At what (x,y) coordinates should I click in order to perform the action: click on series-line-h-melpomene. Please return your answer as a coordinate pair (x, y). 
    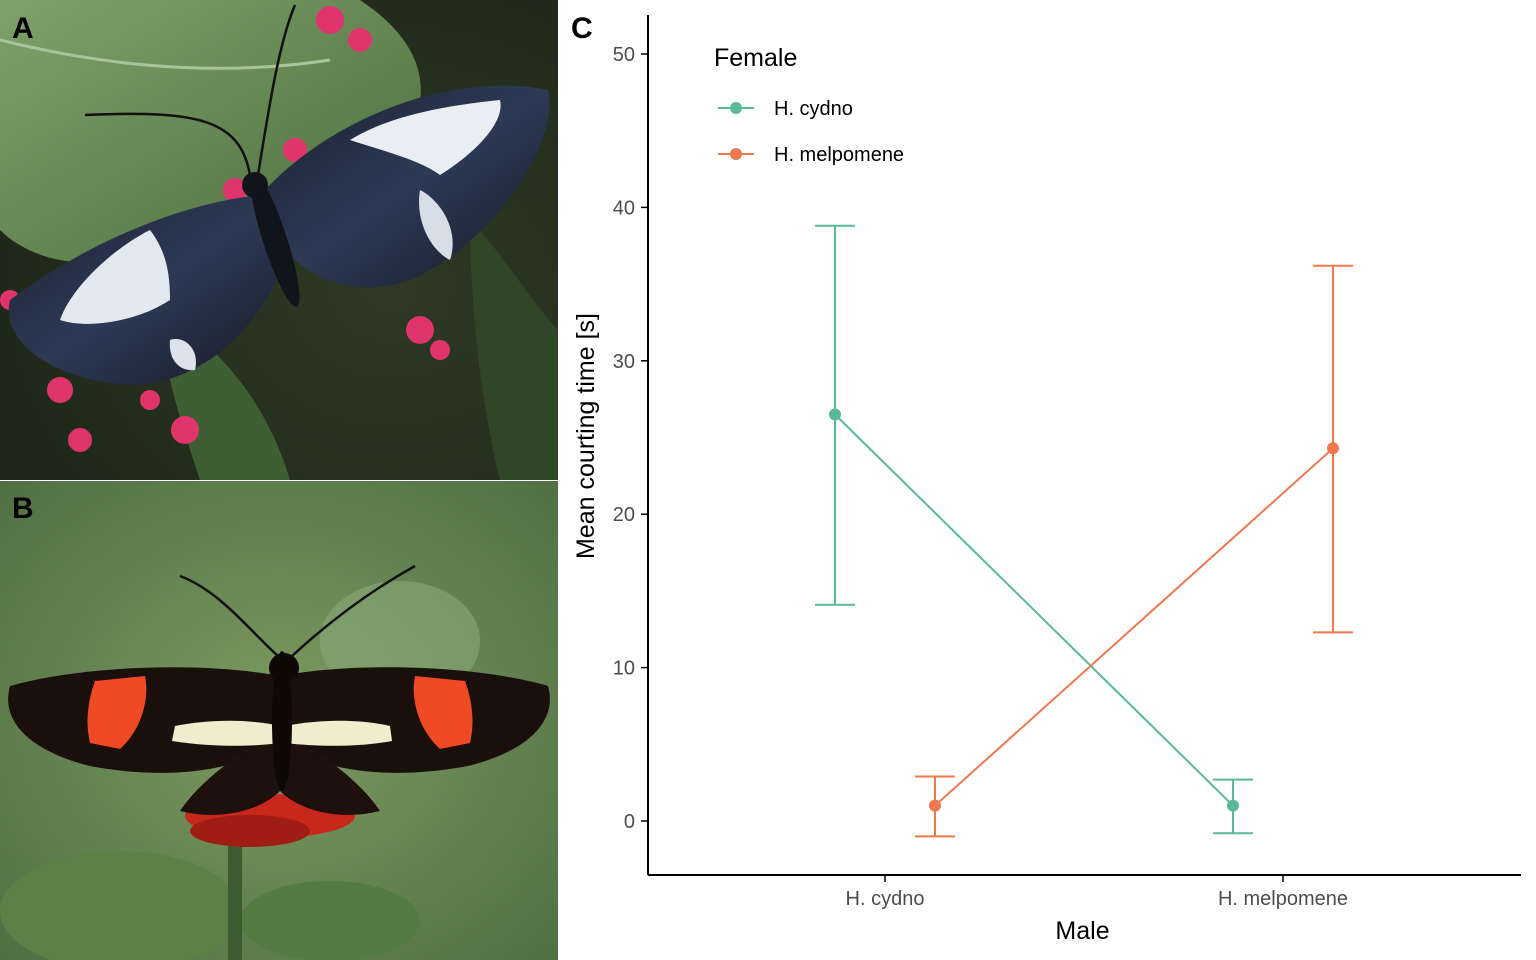
    Looking at the image, I should click on (1134, 627).